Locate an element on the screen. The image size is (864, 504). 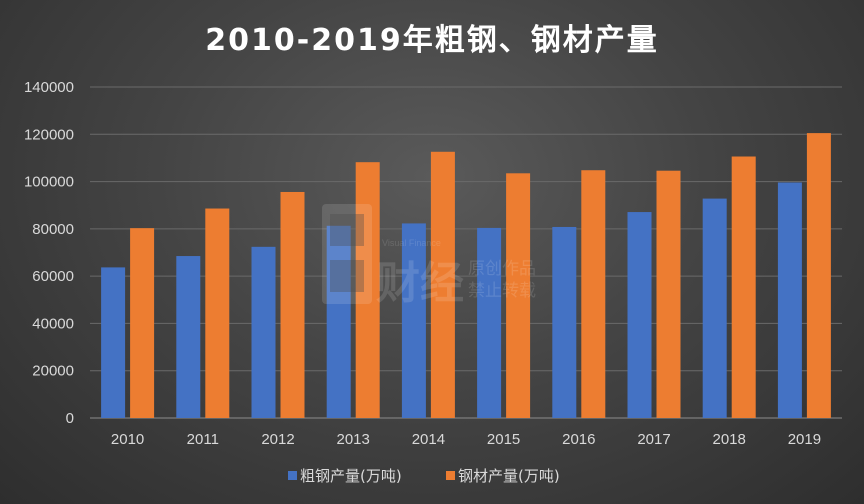
bar-crude-steel-2013 is located at coordinates (338, 321).